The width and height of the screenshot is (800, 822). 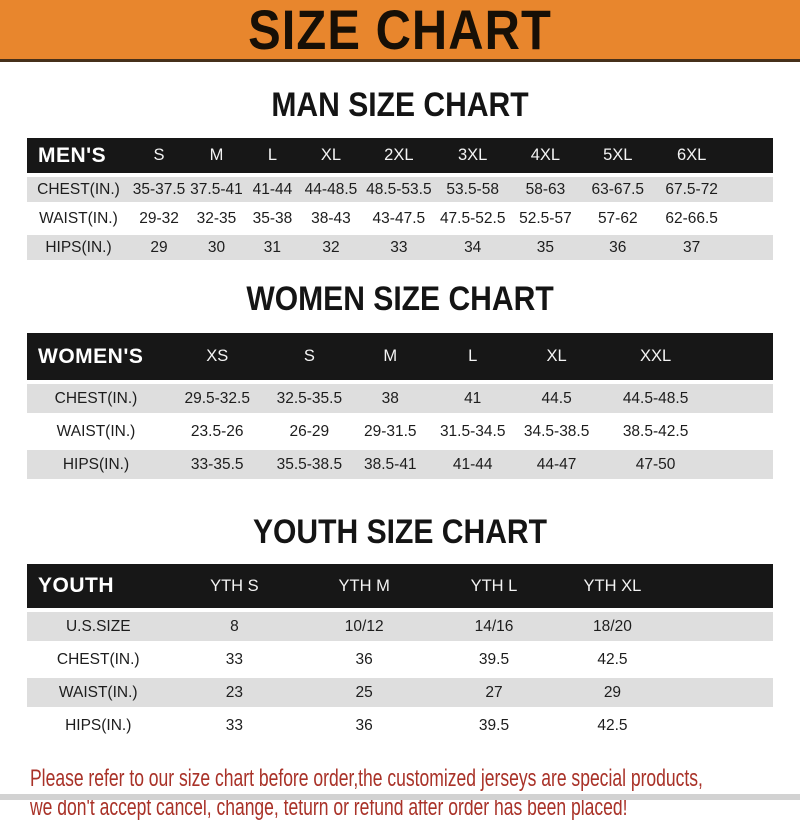 I want to click on table-row: CHEST(IN.) 33 36 39.5 42.5, so click(x=400, y=660).